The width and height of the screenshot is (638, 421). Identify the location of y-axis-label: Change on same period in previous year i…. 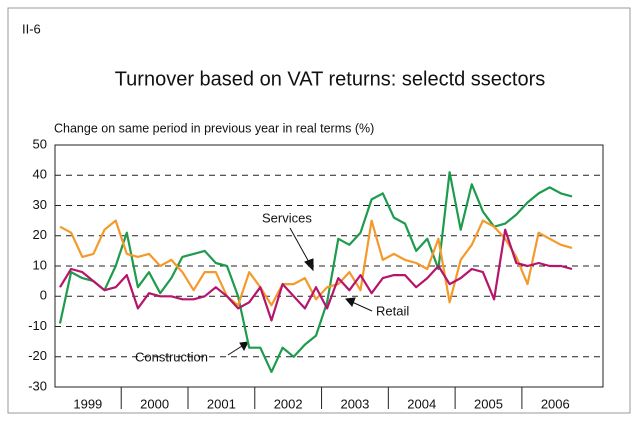
(214, 128).